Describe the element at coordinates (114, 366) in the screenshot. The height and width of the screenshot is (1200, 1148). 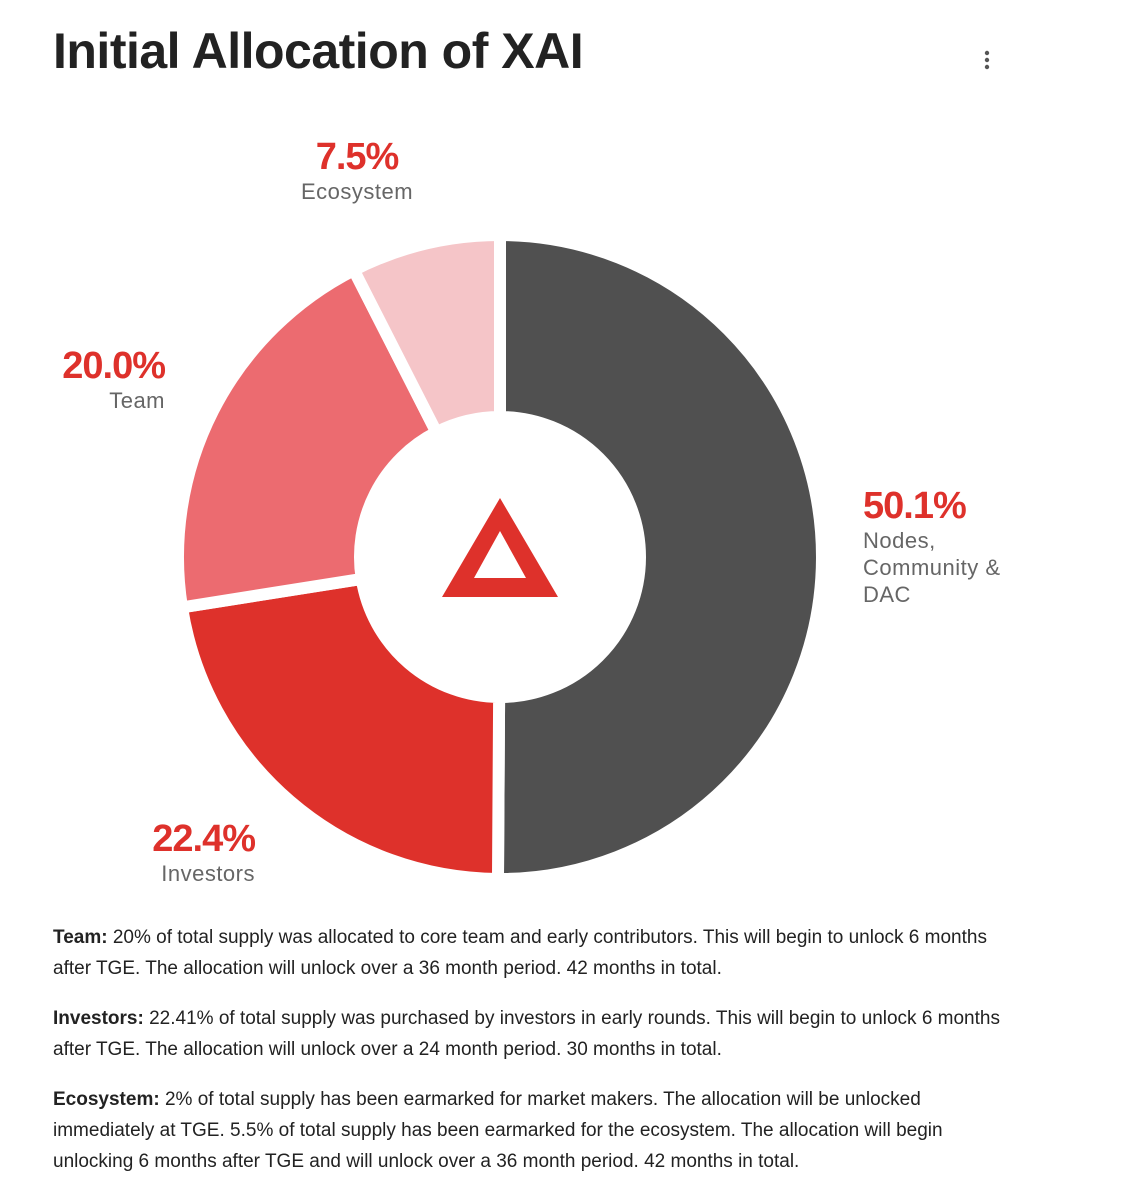
I see `value-label: 20.0%` at that location.